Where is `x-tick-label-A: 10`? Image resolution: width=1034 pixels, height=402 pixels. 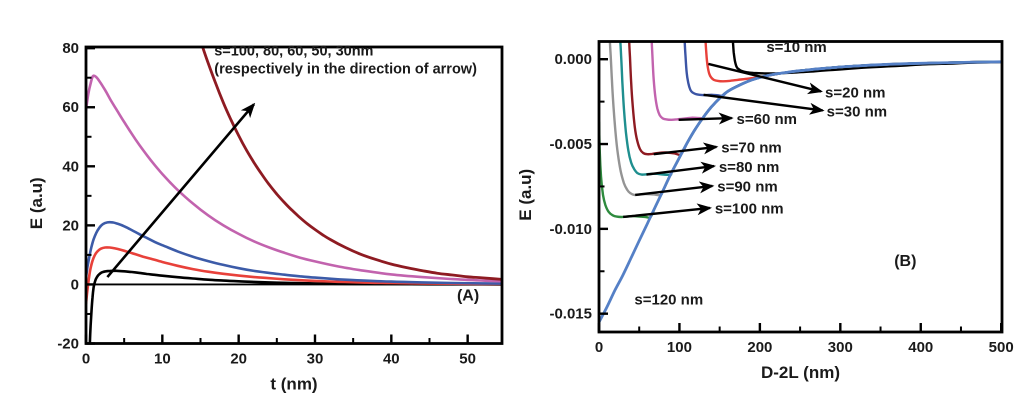
x-tick-label-A: 10 is located at coordinates (162, 359).